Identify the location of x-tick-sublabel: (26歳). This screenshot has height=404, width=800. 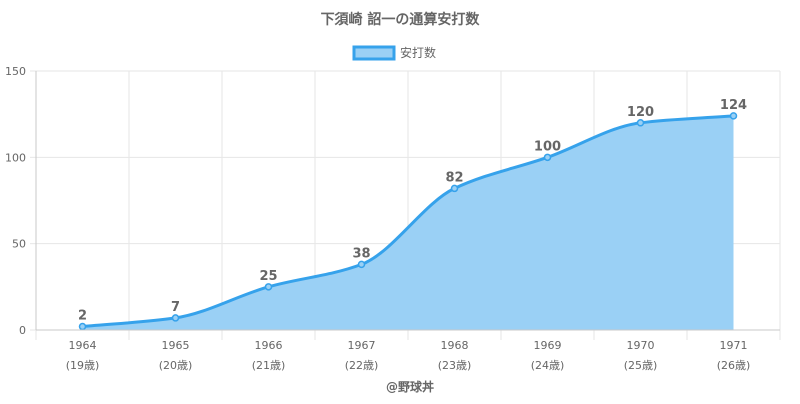
(734, 365).